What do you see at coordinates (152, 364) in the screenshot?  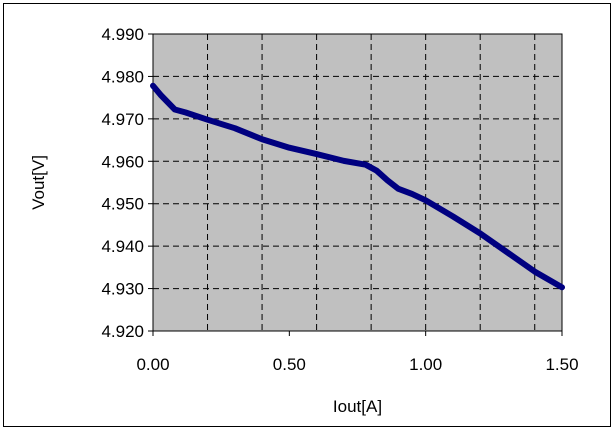 I see `x-tick-label: 0.00` at bounding box center [152, 364].